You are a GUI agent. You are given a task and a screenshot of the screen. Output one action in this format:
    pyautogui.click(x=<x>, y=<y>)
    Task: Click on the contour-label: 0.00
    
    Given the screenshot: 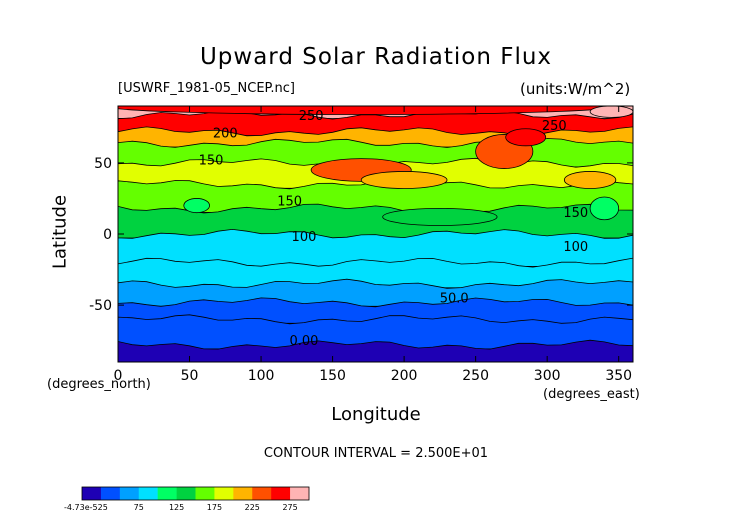 What is the action you would take?
    pyautogui.click(x=303, y=341)
    